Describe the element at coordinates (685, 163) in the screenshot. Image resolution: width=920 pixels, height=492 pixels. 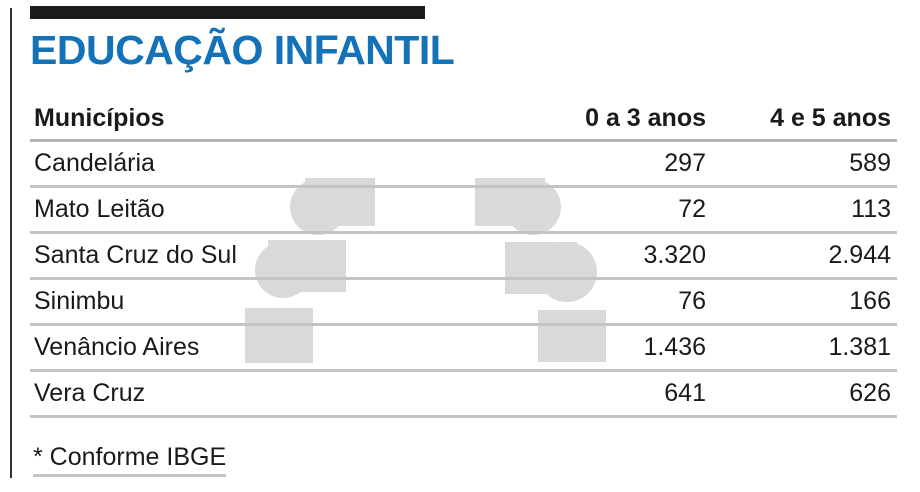
I see `value-0-3: 297` at that location.